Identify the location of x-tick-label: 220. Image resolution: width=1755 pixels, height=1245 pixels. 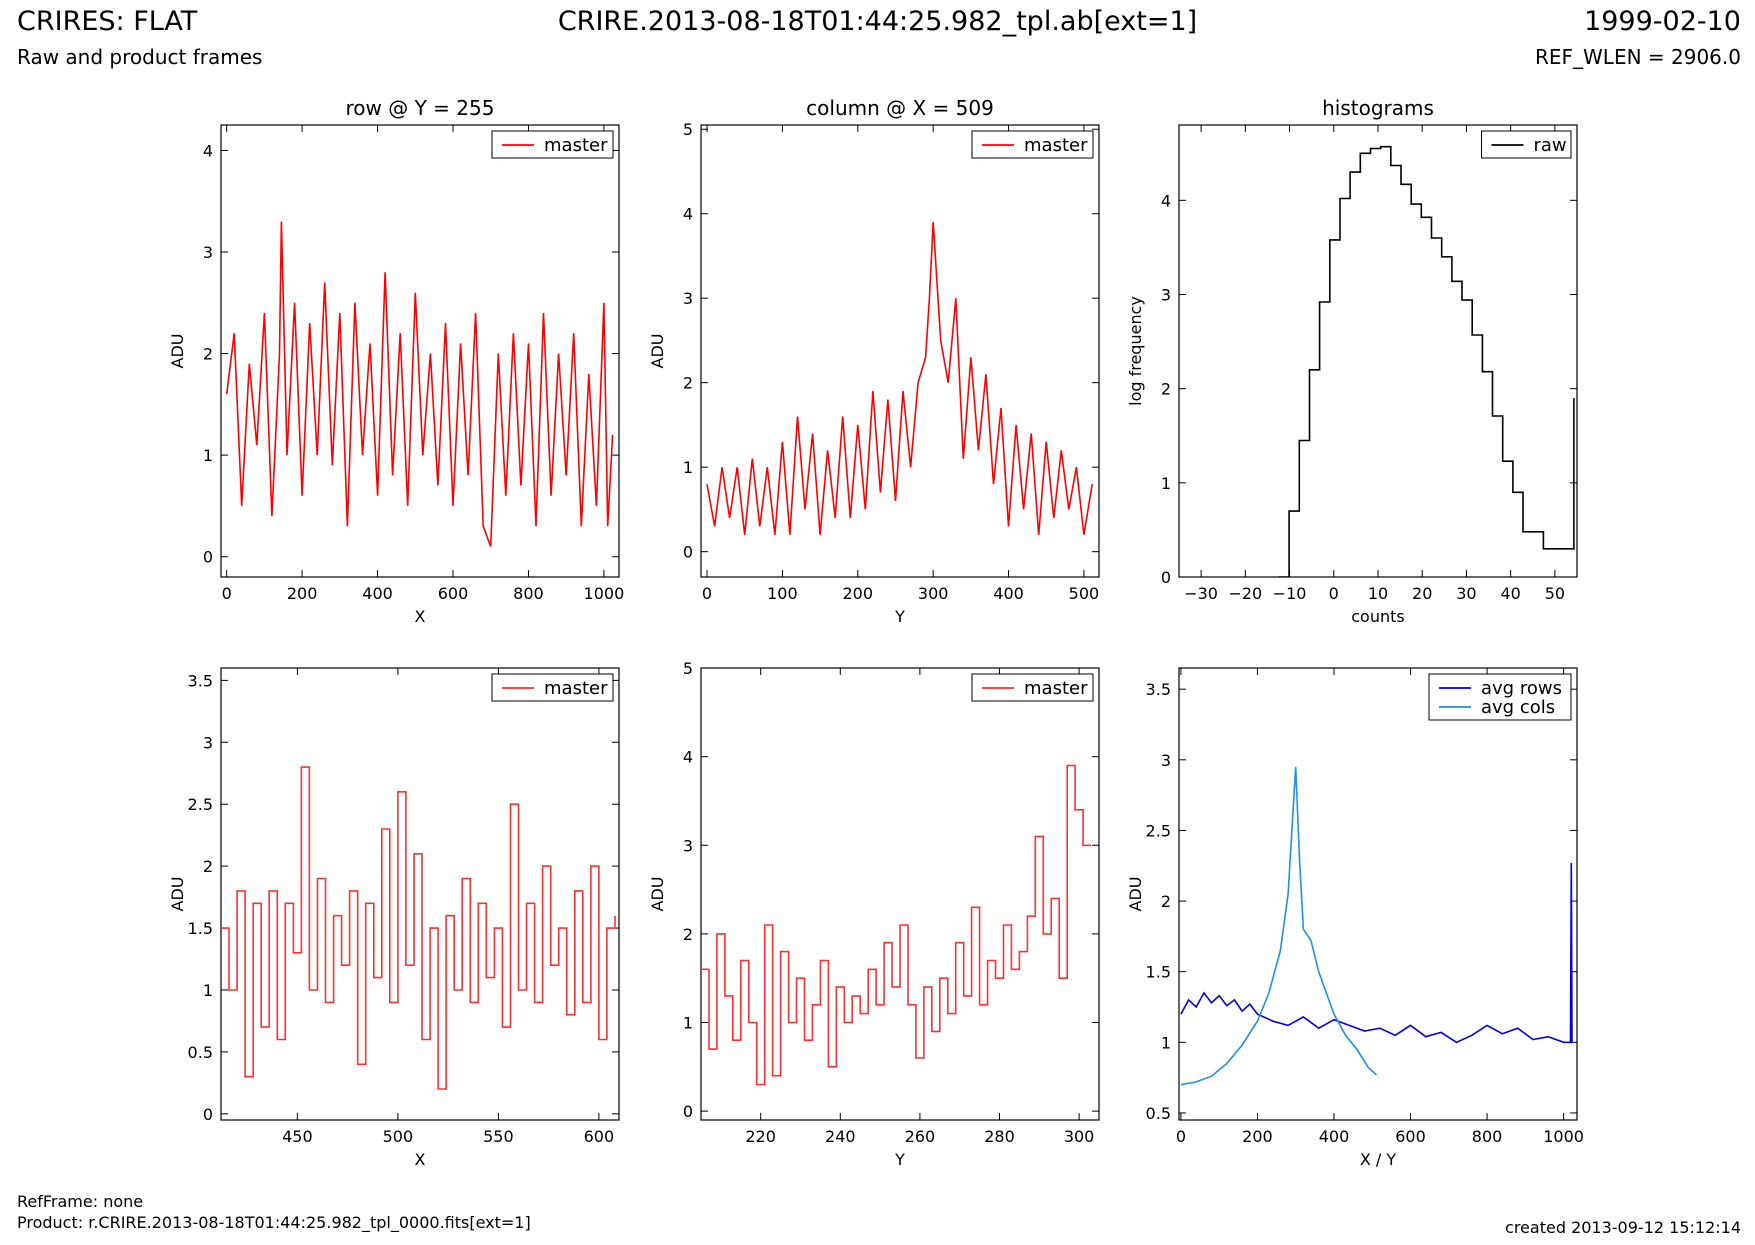
(760, 1136).